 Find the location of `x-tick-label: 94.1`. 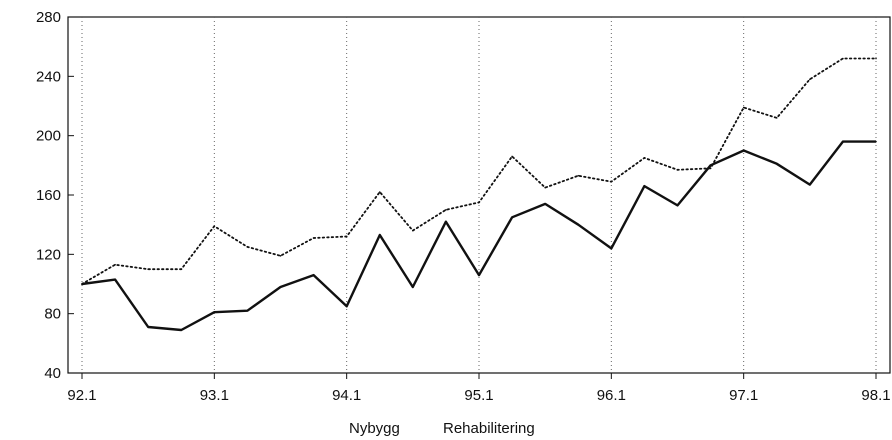

x-tick-label: 94.1 is located at coordinates (346, 395).